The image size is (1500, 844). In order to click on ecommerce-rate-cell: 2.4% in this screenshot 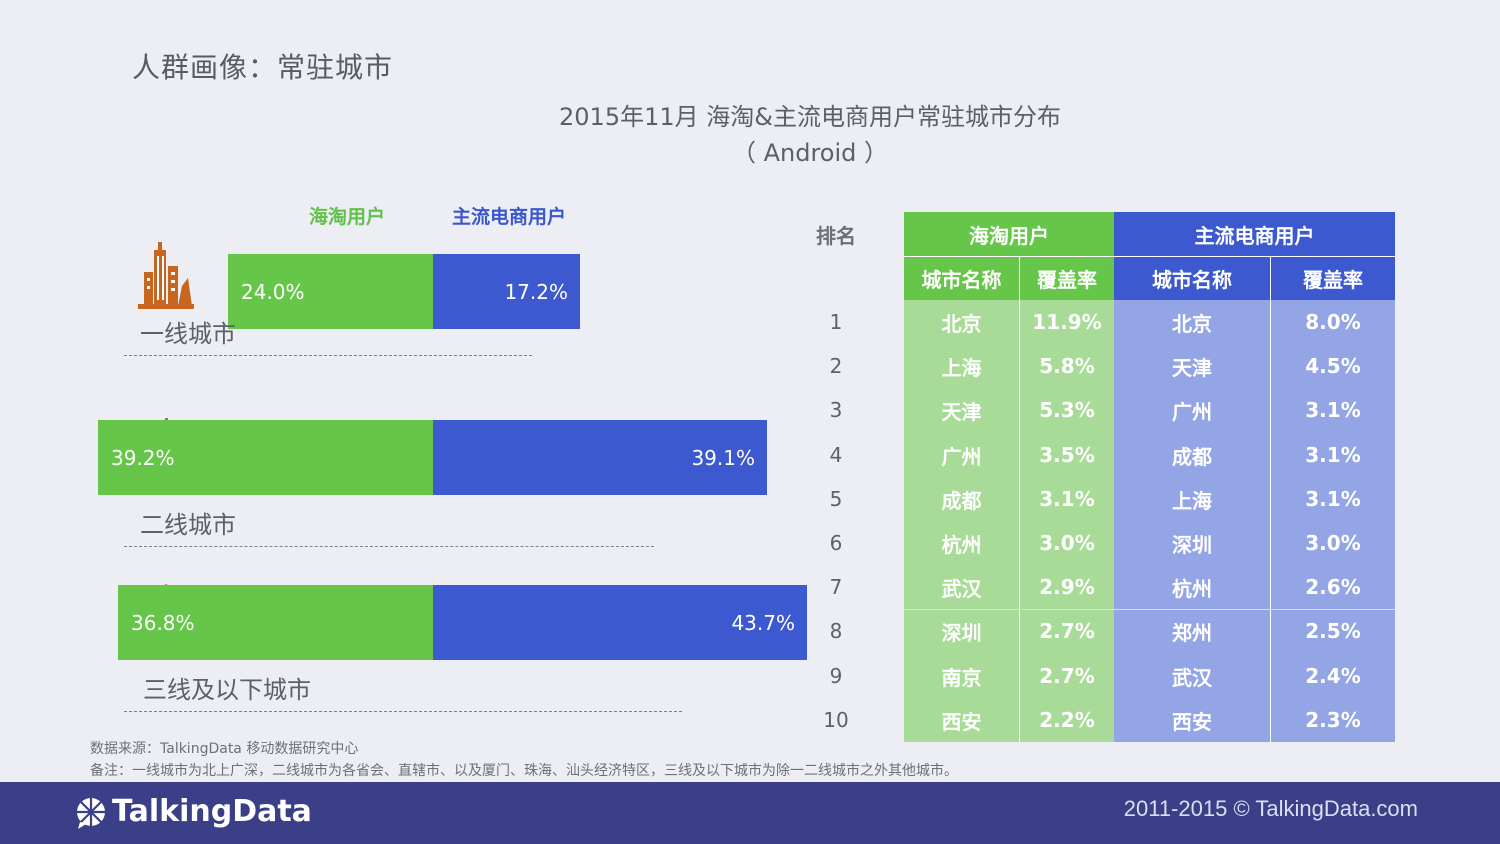, I will do `click(1333, 676)`.